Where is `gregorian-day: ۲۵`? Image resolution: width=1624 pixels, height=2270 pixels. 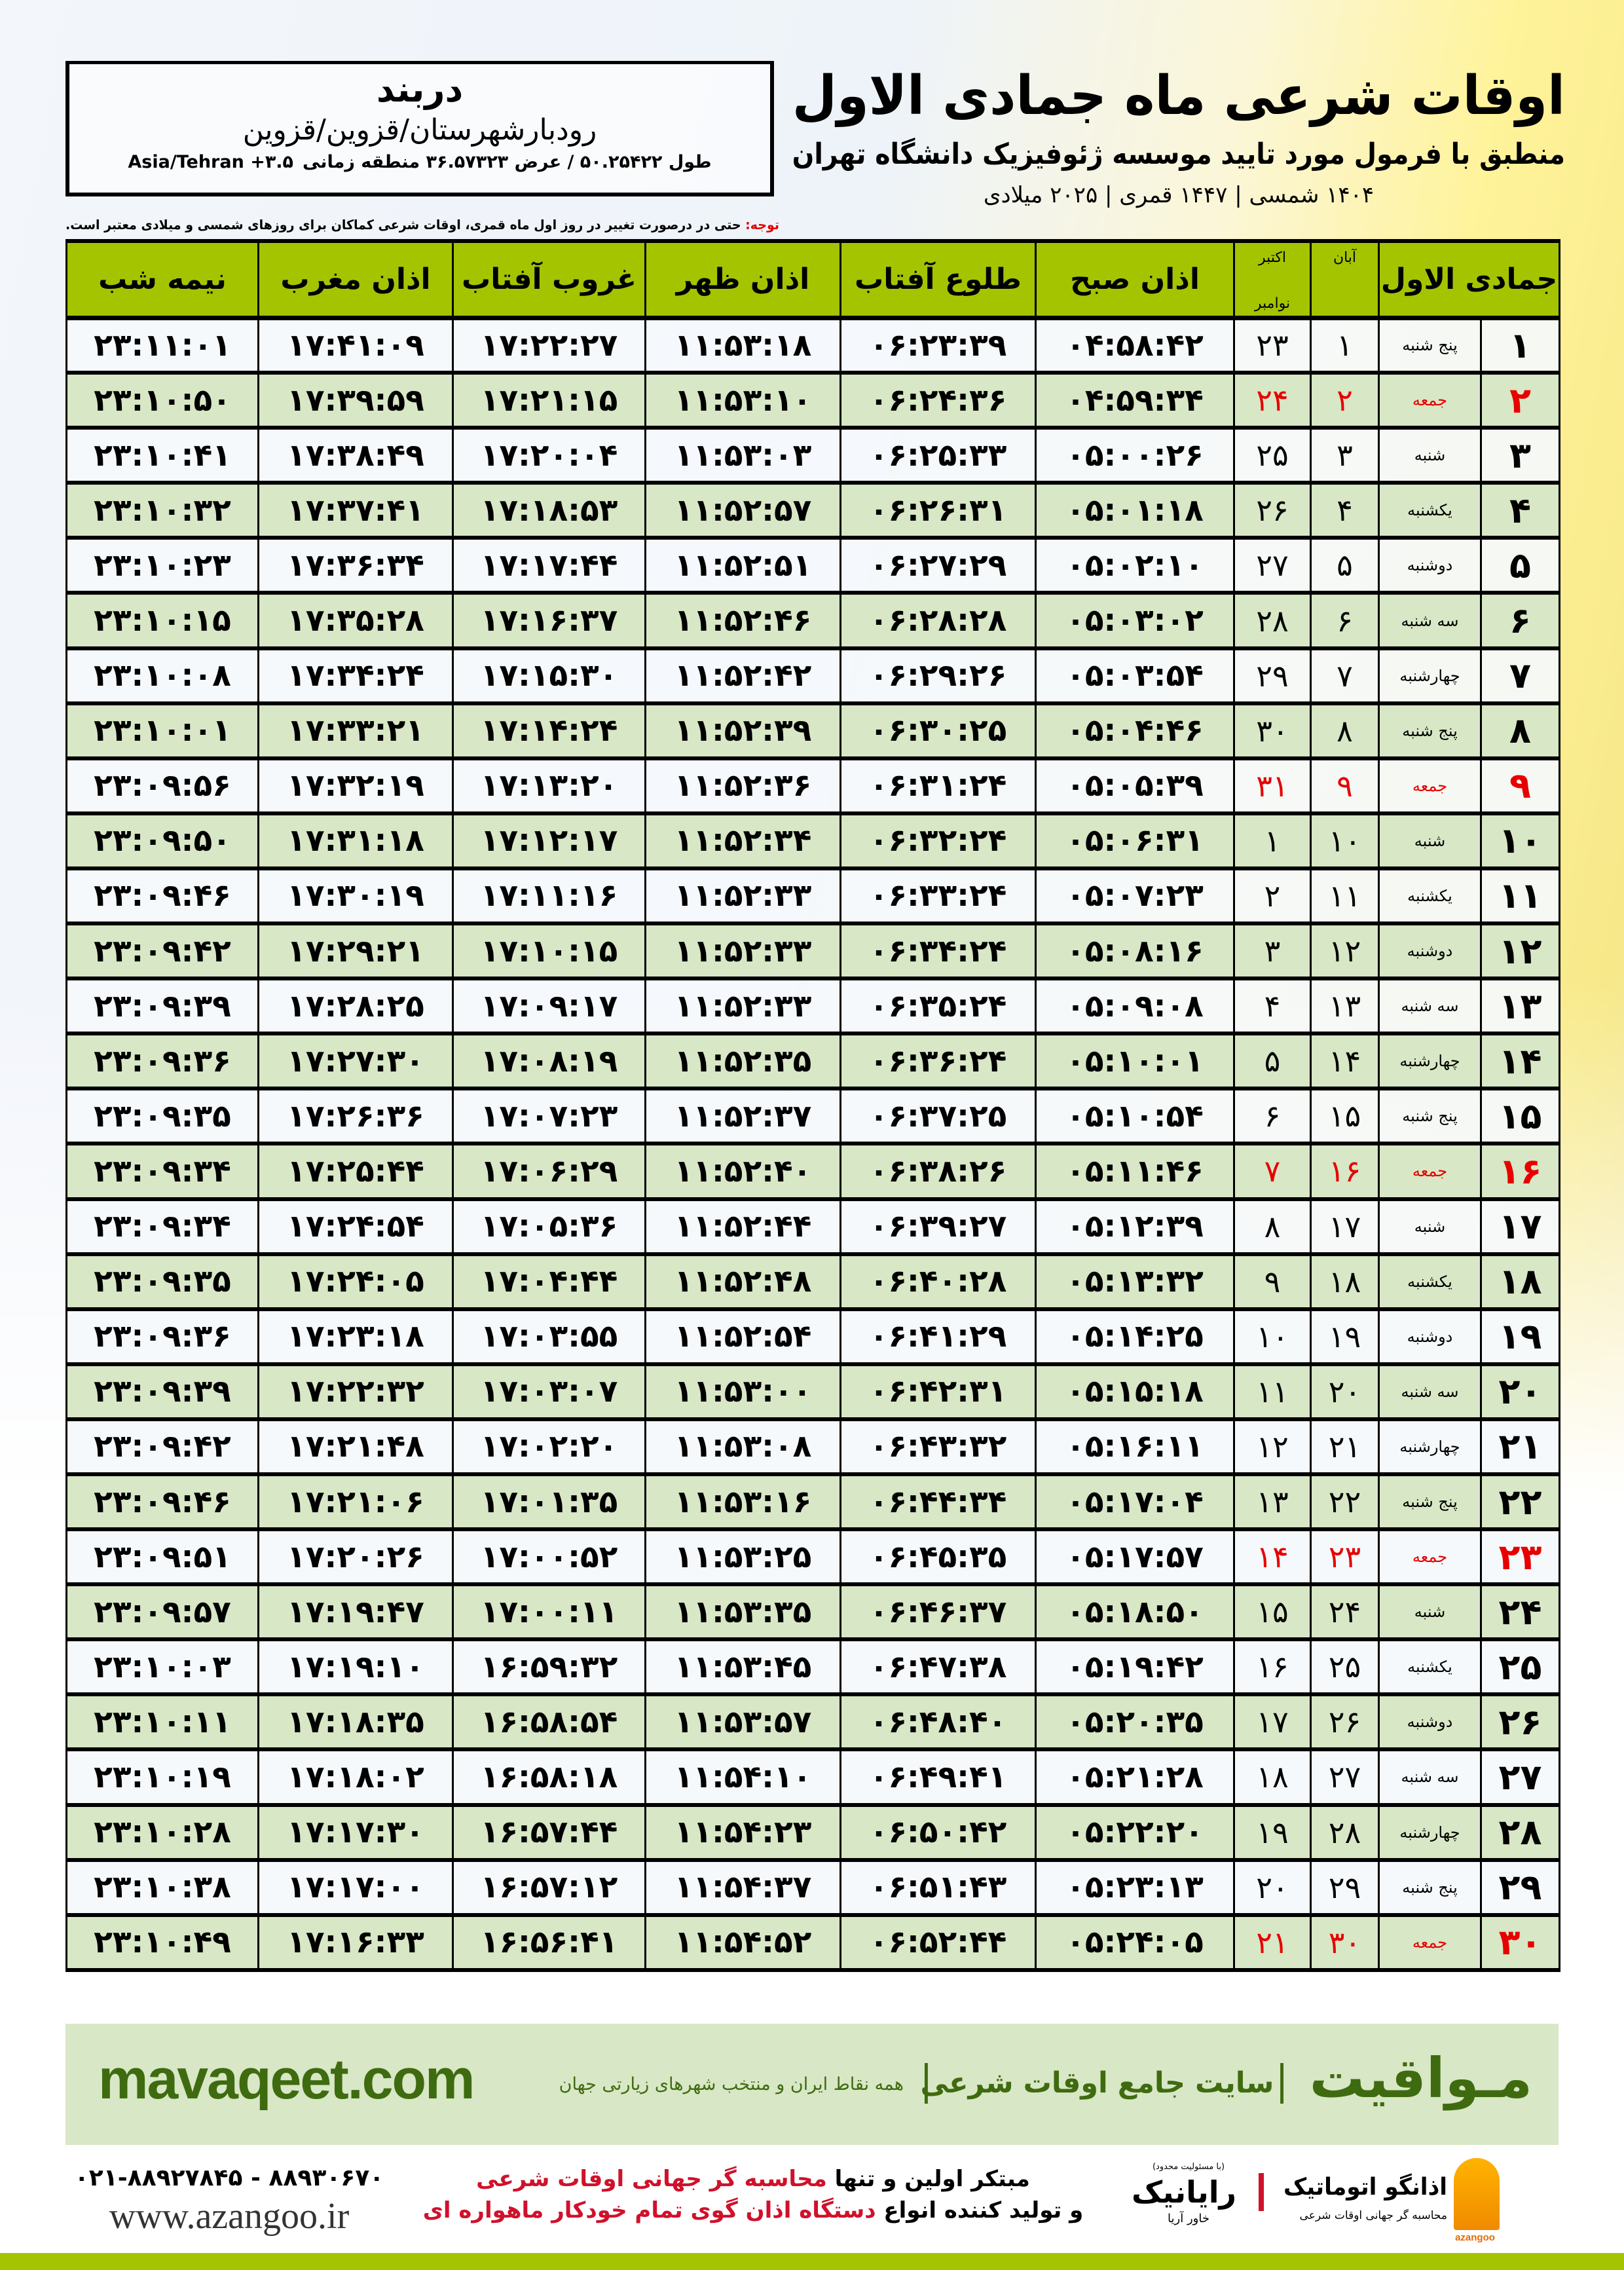 gregorian-day: ۲۵ is located at coordinates (1272, 456).